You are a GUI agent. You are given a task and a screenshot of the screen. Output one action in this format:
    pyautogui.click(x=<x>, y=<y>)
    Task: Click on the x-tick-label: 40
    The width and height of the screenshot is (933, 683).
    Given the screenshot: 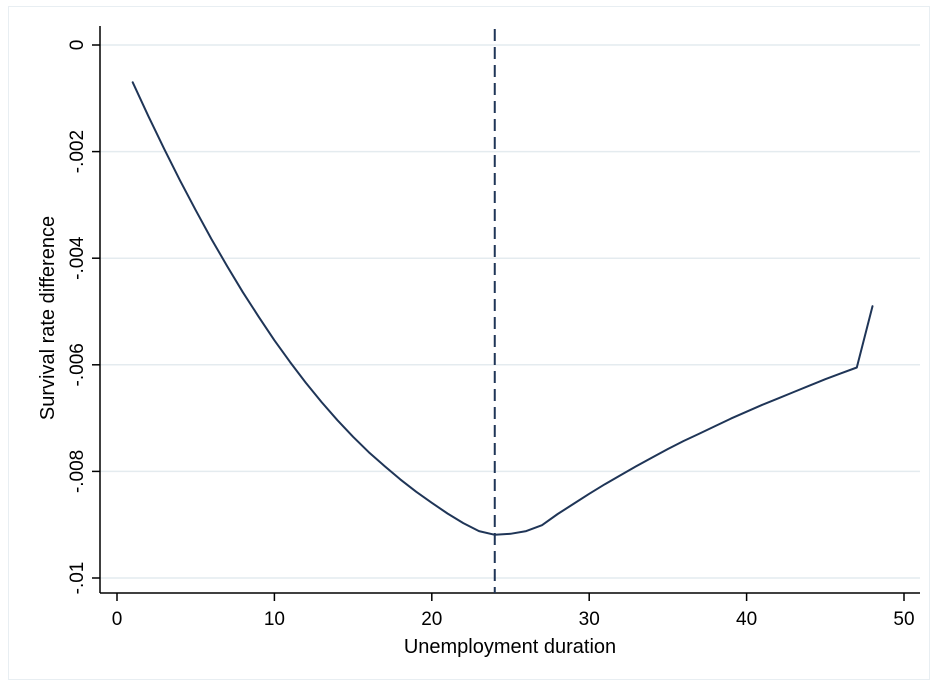 What is the action you would take?
    pyautogui.click(x=746, y=619)
    